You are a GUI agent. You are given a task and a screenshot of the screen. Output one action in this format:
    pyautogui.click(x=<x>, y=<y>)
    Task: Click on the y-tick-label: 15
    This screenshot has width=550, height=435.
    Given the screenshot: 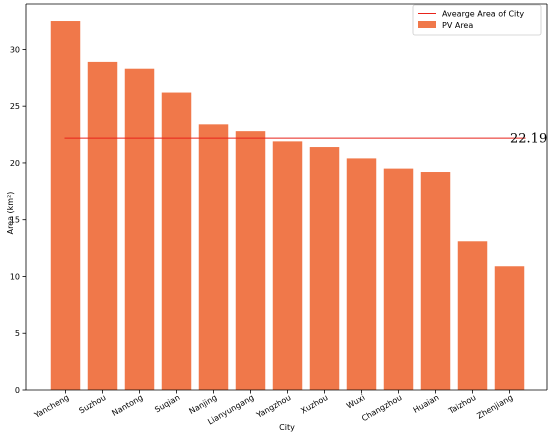 What is the action you would take?
    pyautogui.click(x=15, y=220)
    